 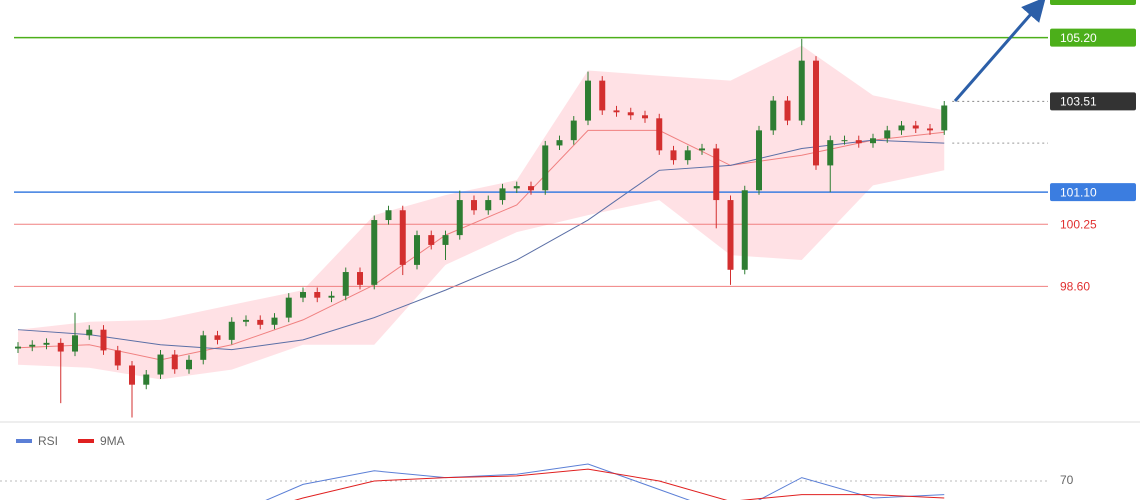 I want to click on price-label: 103.51, so click(x=1078, y=102).